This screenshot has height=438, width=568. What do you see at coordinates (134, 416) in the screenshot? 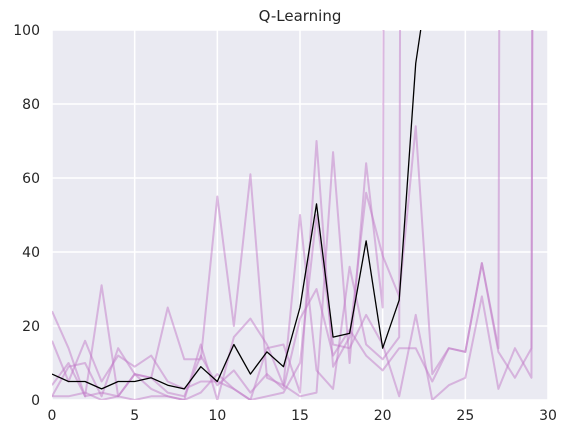
I see `x-tick-label: 5` at bounding box center [134, 416].